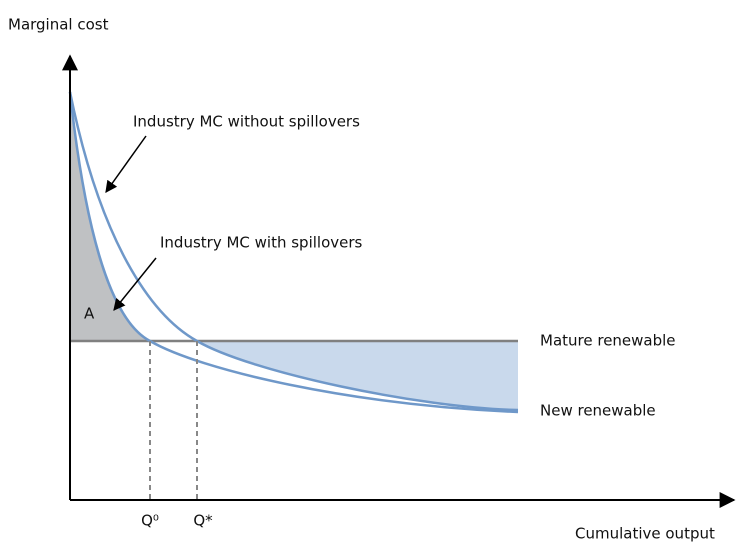 The width and height of the screenshot is (741, 543). I want to click on quantity-label: Q⁰, so click(150, 521).